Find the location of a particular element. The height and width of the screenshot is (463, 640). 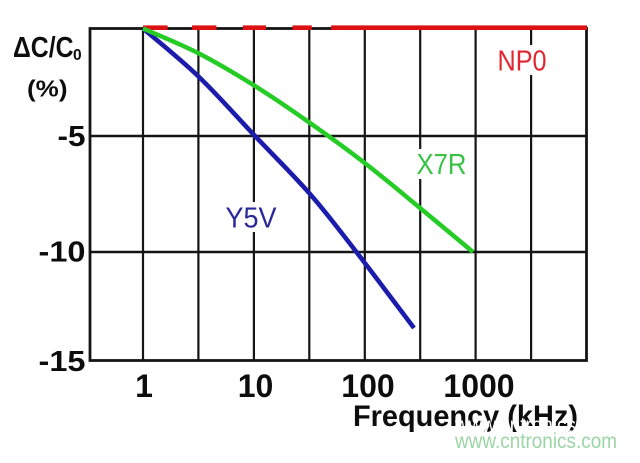

svg-text: 10 is located at coordinates (256, 386).